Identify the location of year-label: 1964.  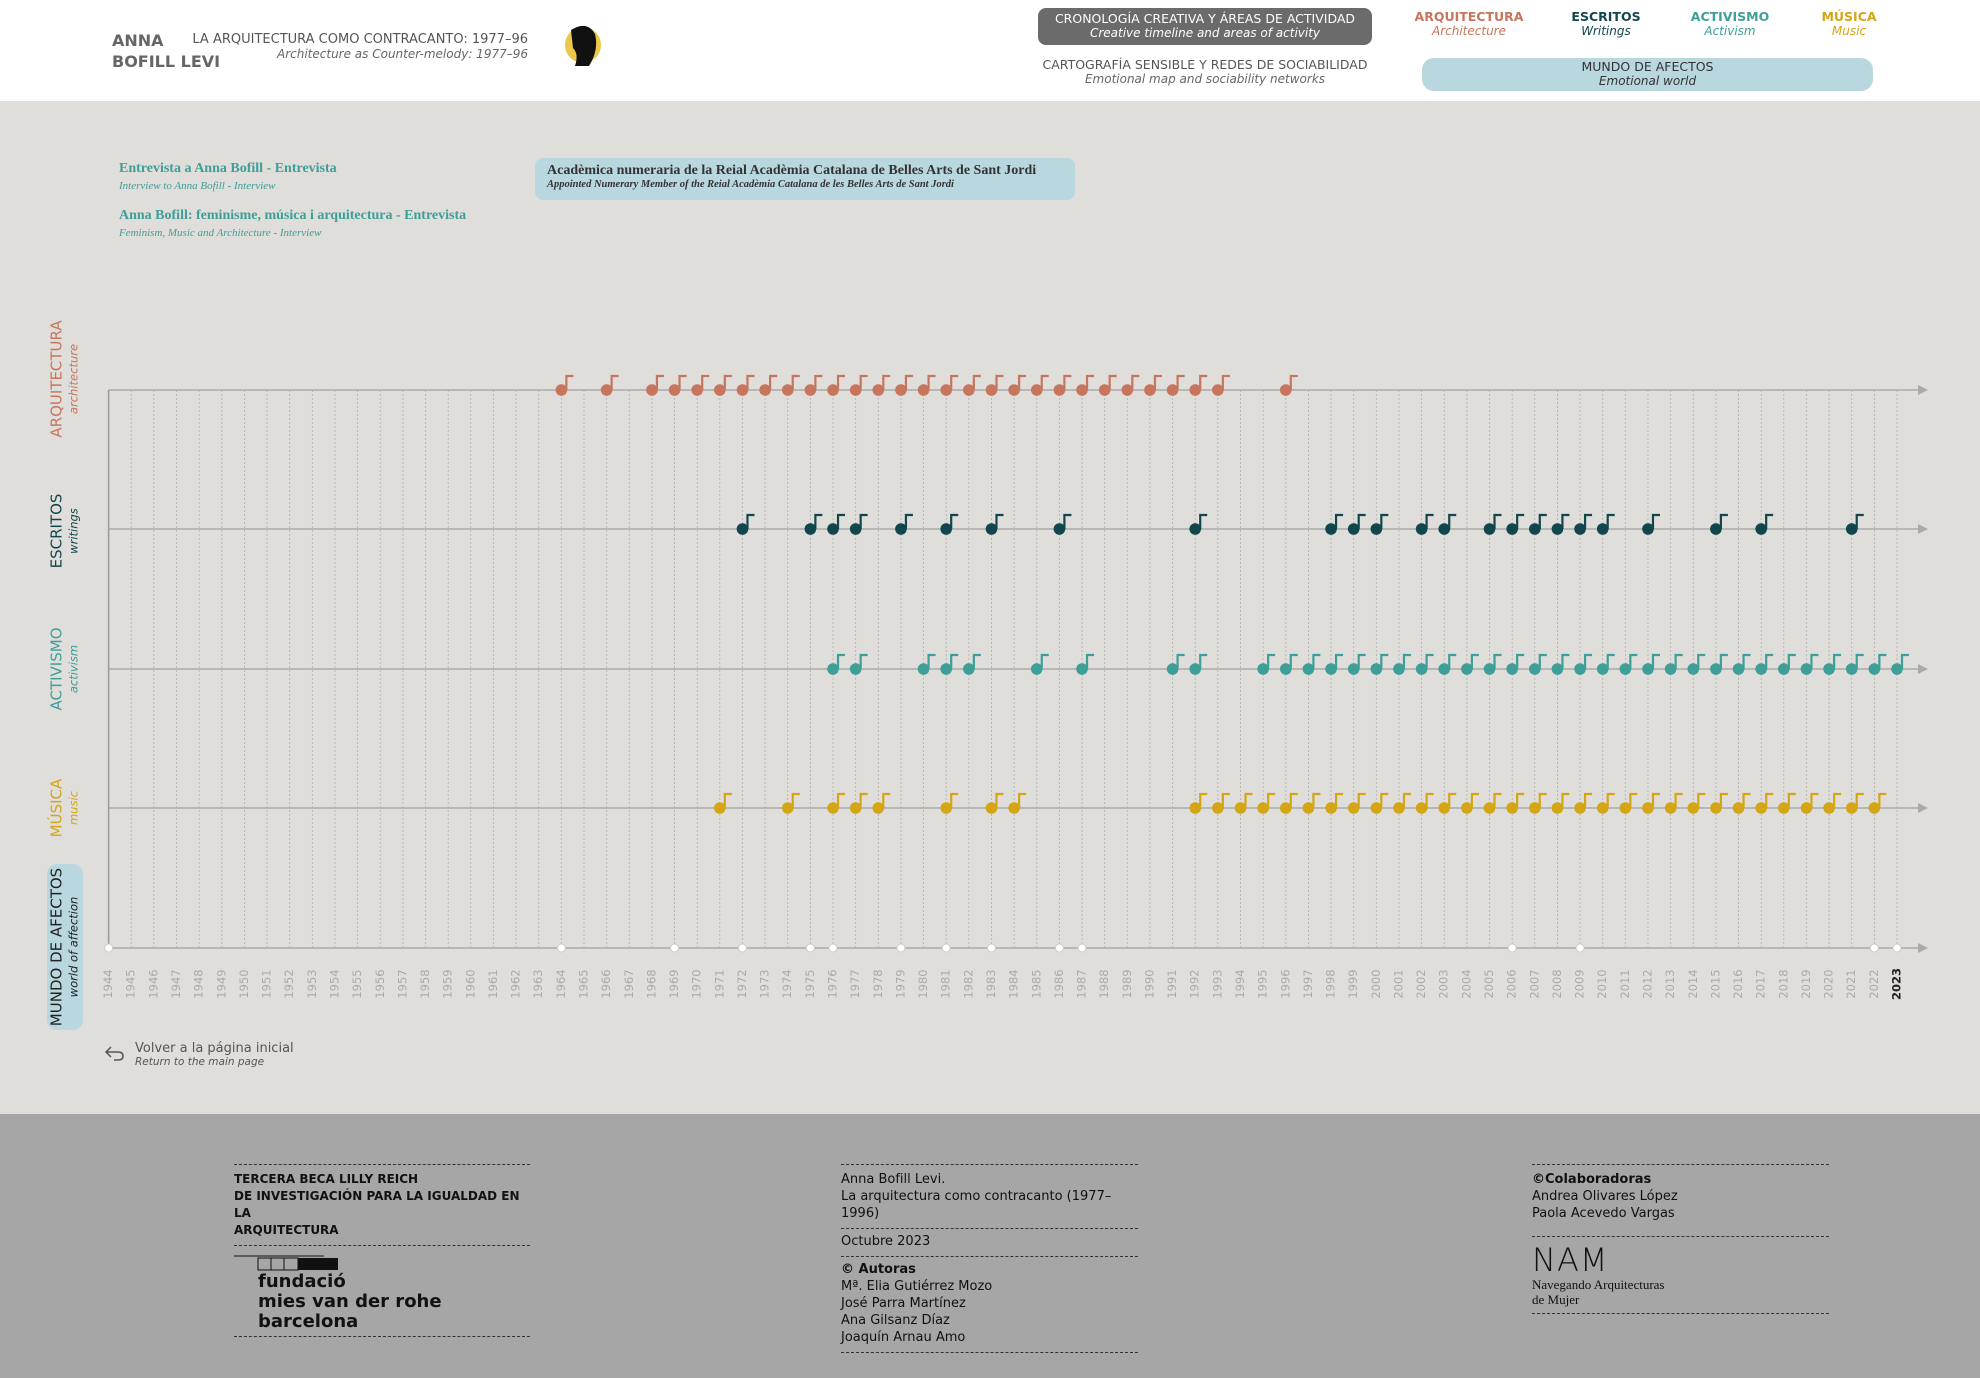
(561, 983).